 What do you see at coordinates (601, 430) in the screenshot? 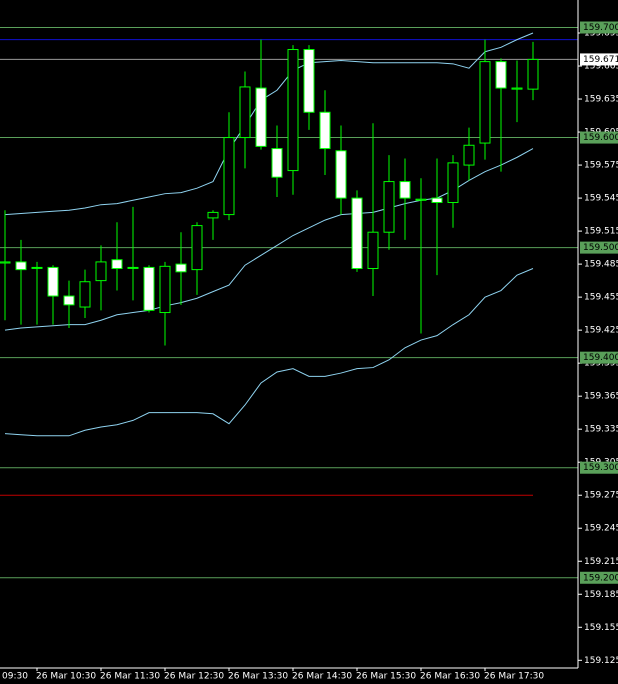
I see `y-tick-label: 159.335` at bounding box center [601, 430].